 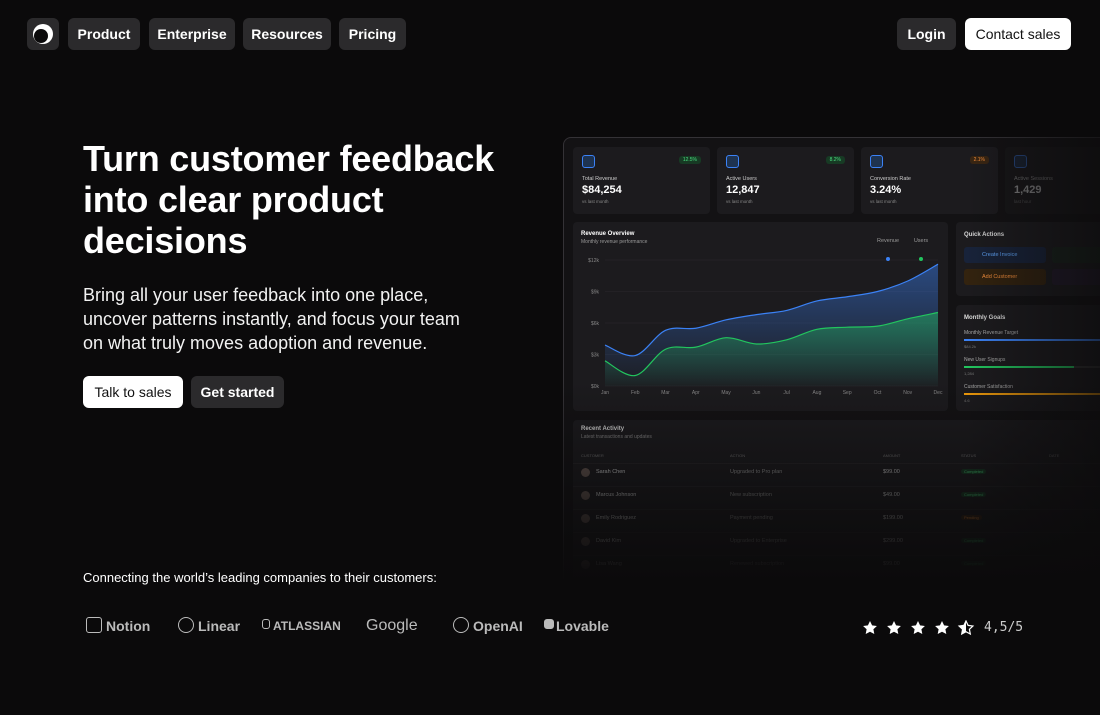 I want to click on customer-name: Emily Rodriguez, so click(x=616, y=518).